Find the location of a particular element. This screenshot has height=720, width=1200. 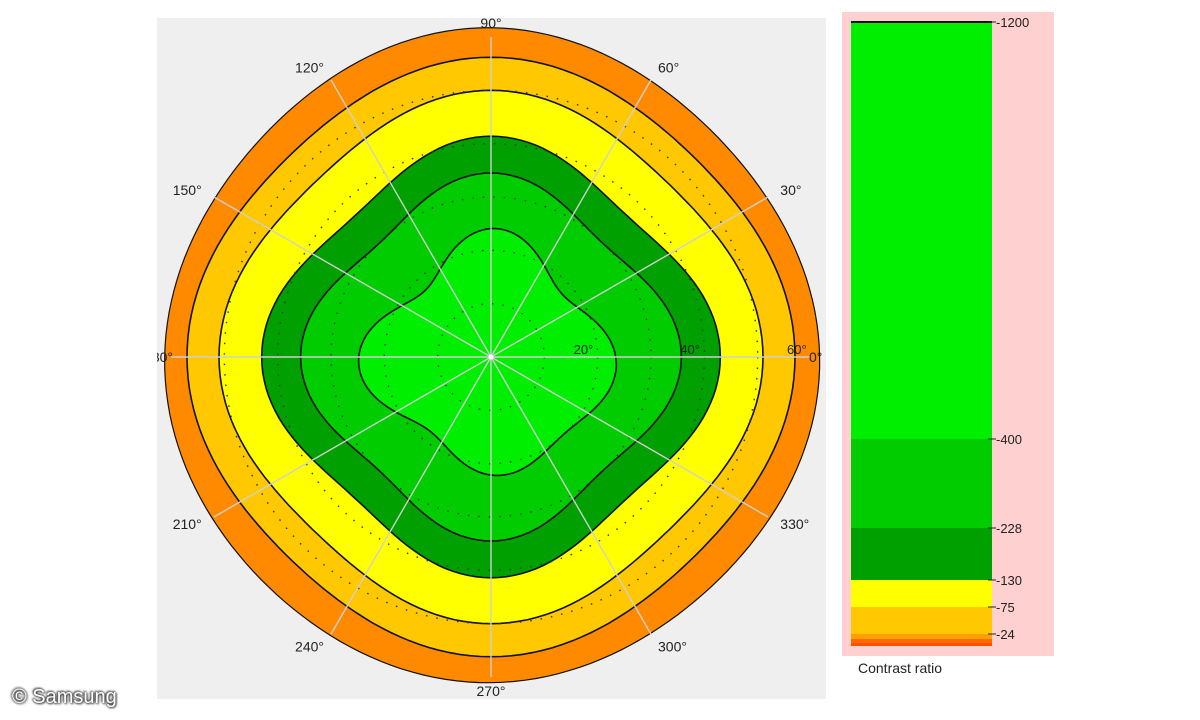

angle-label-330: 330° is located at coordinates (794, 524).